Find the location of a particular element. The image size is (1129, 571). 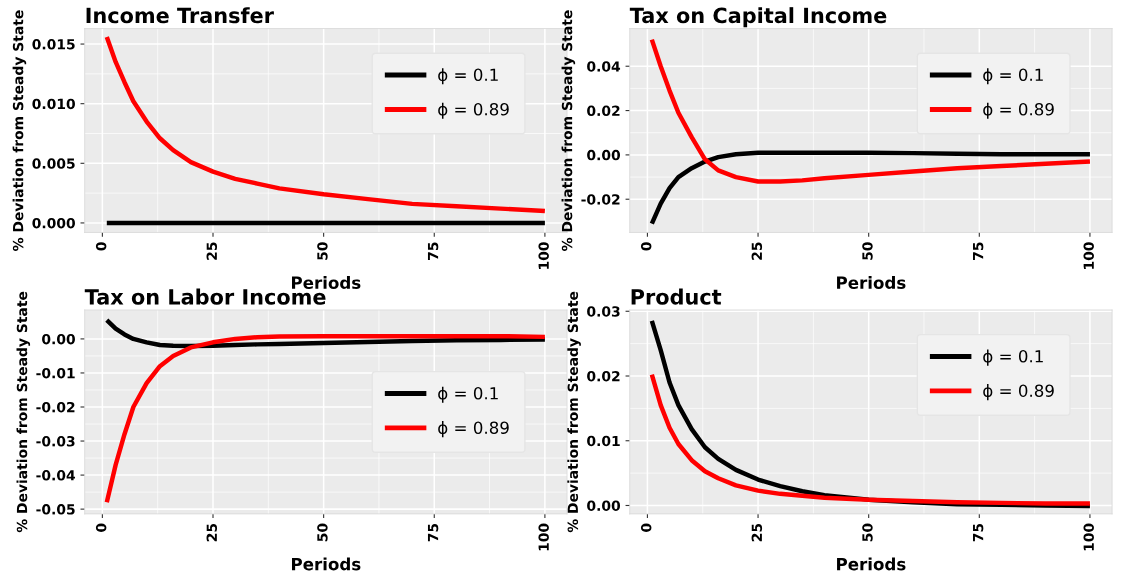

chart-title: Tax on Capital Income is located at coordinates (758, 17).